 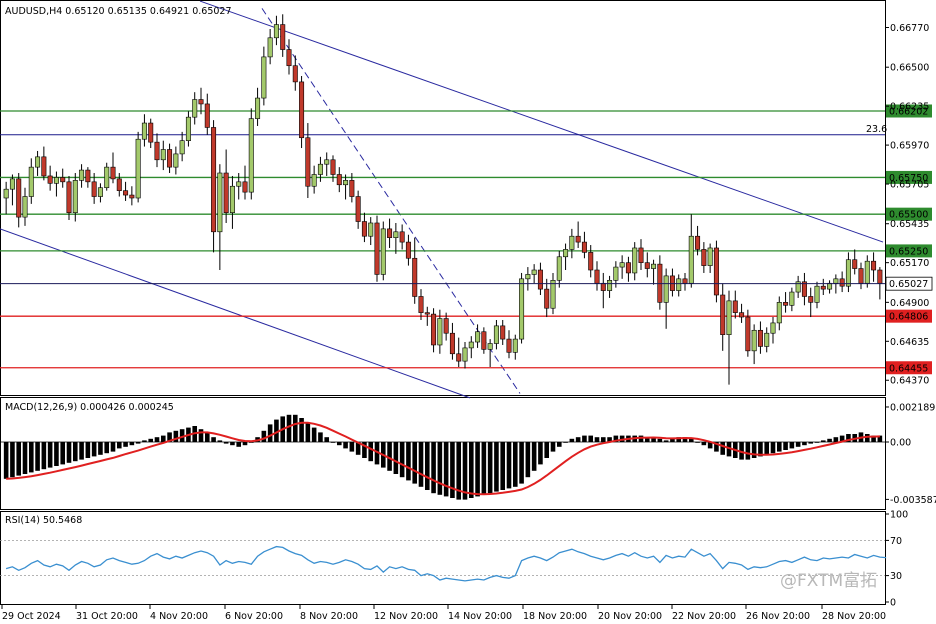 What do you see at coordinates (406, 616) in the screenshot?
I see `time-tick-label: 12 Nov 20:00` at bounding box center [406, 616].